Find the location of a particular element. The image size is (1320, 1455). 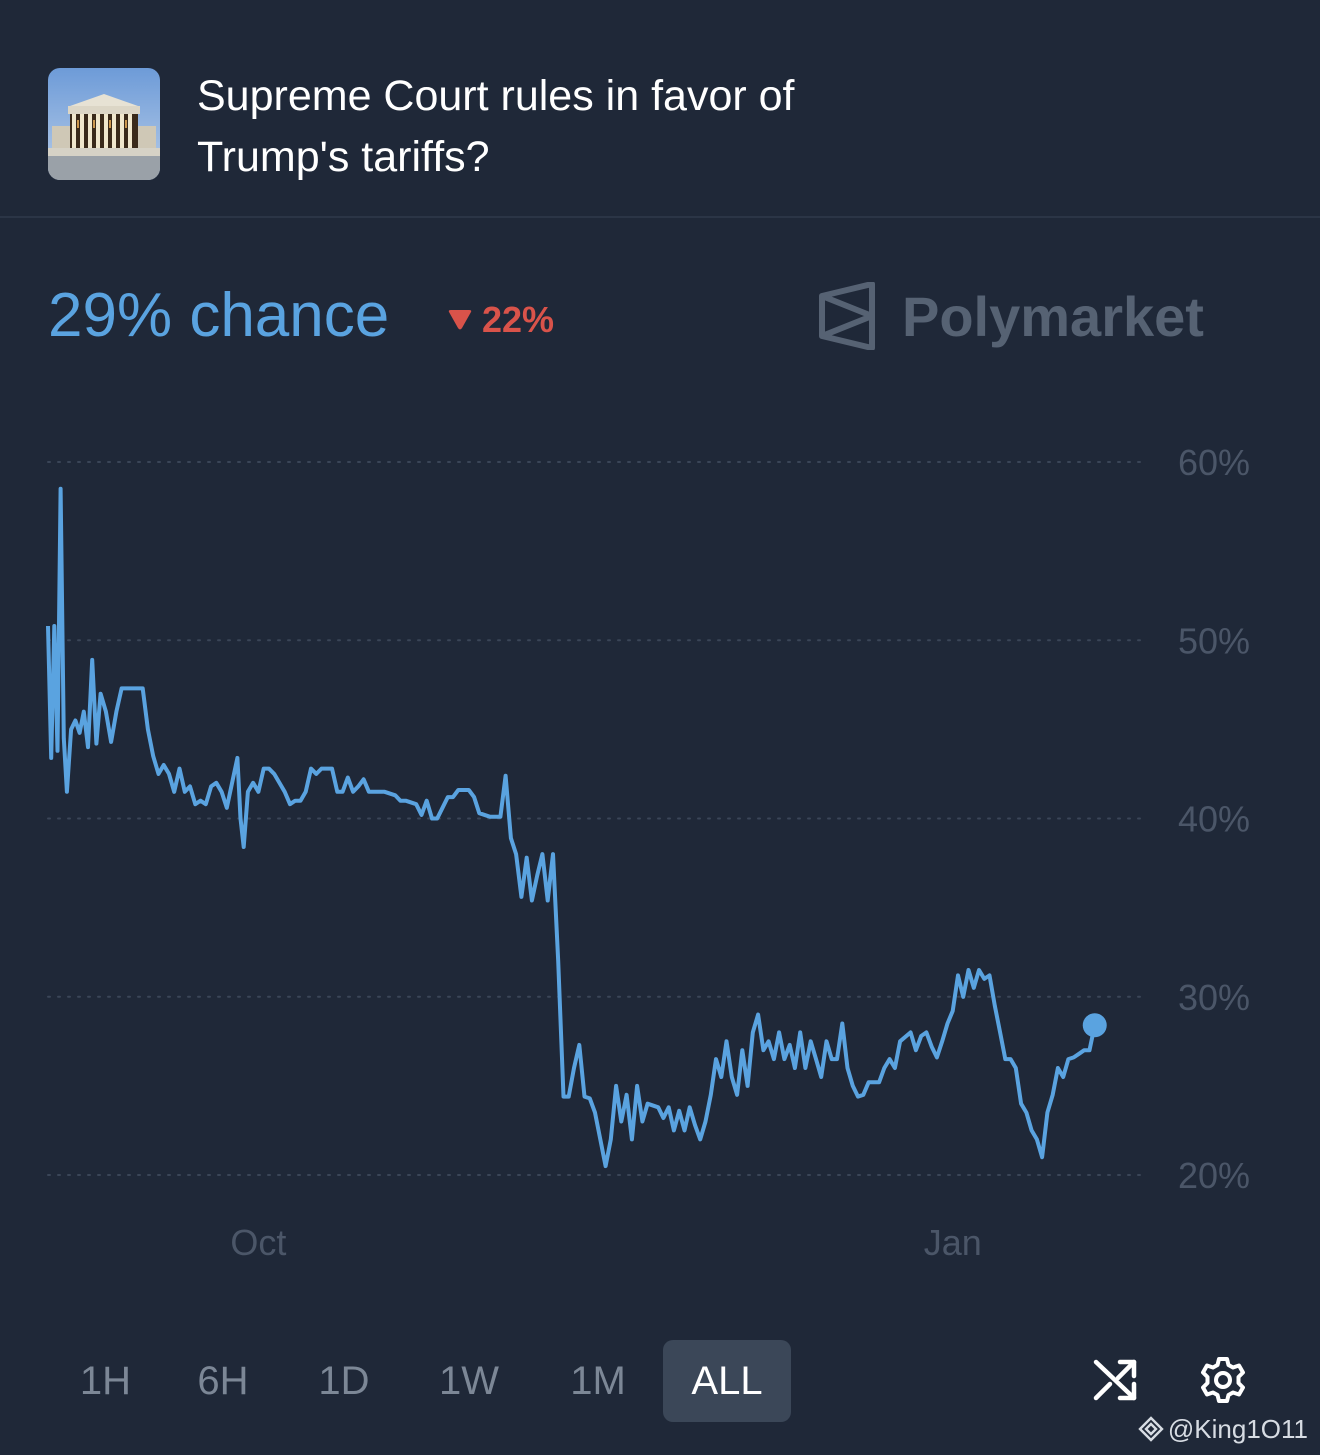

shuffle-button is located at coordinates (1116, 1380).